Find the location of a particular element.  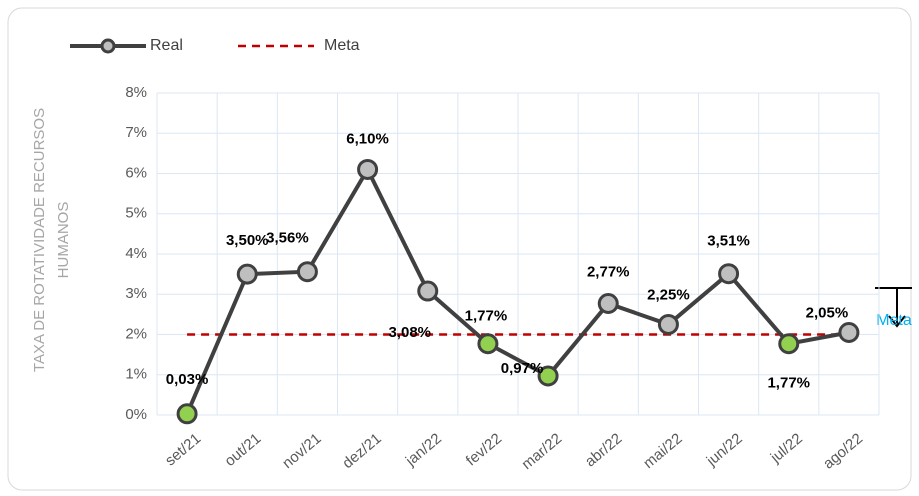

y-axis-title: TAXA DE ROTATIVIDADE RECURSOS is located at coordinates (39, 240).